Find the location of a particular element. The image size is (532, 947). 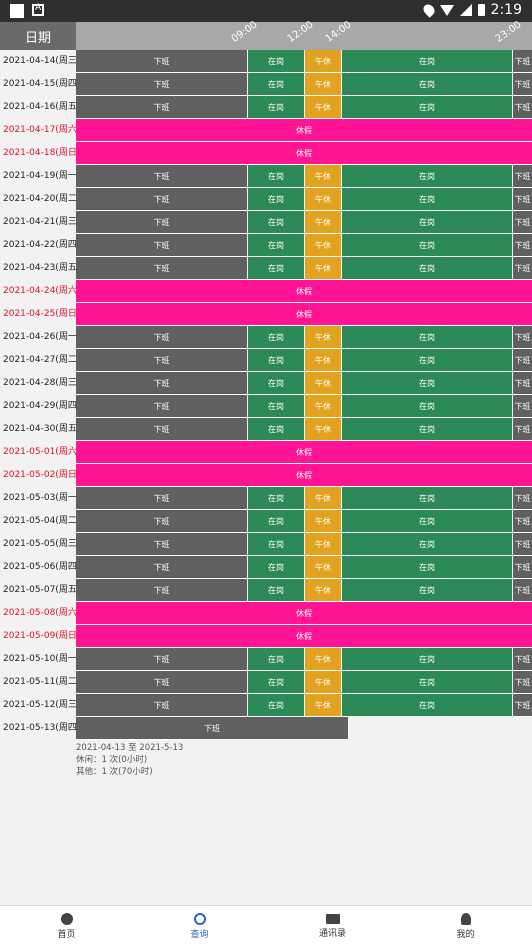

row-date: 2021-05-09(周日) is located at coordinates (42, 636).